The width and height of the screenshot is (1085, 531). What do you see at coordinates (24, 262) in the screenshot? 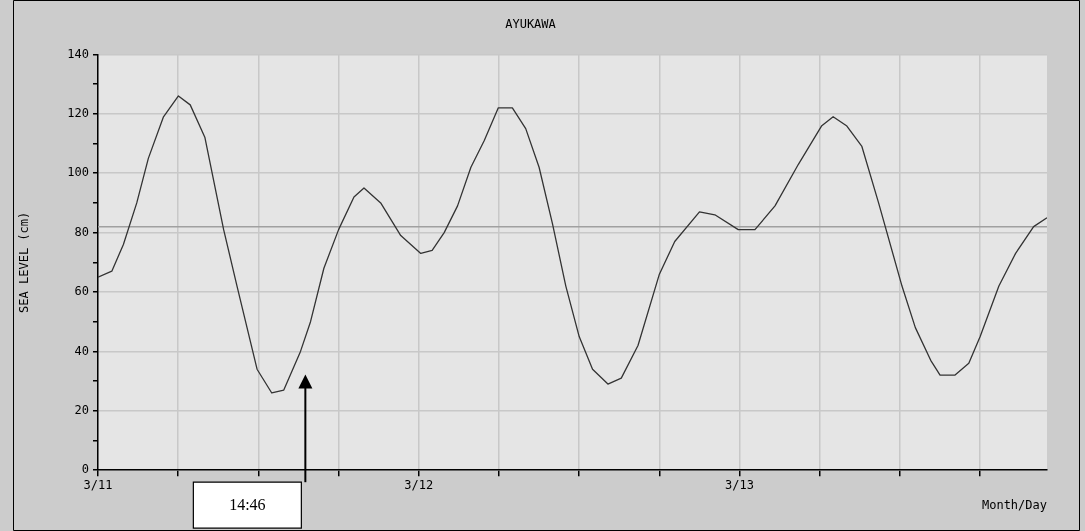
I see `y-axis-title: SEA LEVEL (cm)` at bounding box center [24, 262].